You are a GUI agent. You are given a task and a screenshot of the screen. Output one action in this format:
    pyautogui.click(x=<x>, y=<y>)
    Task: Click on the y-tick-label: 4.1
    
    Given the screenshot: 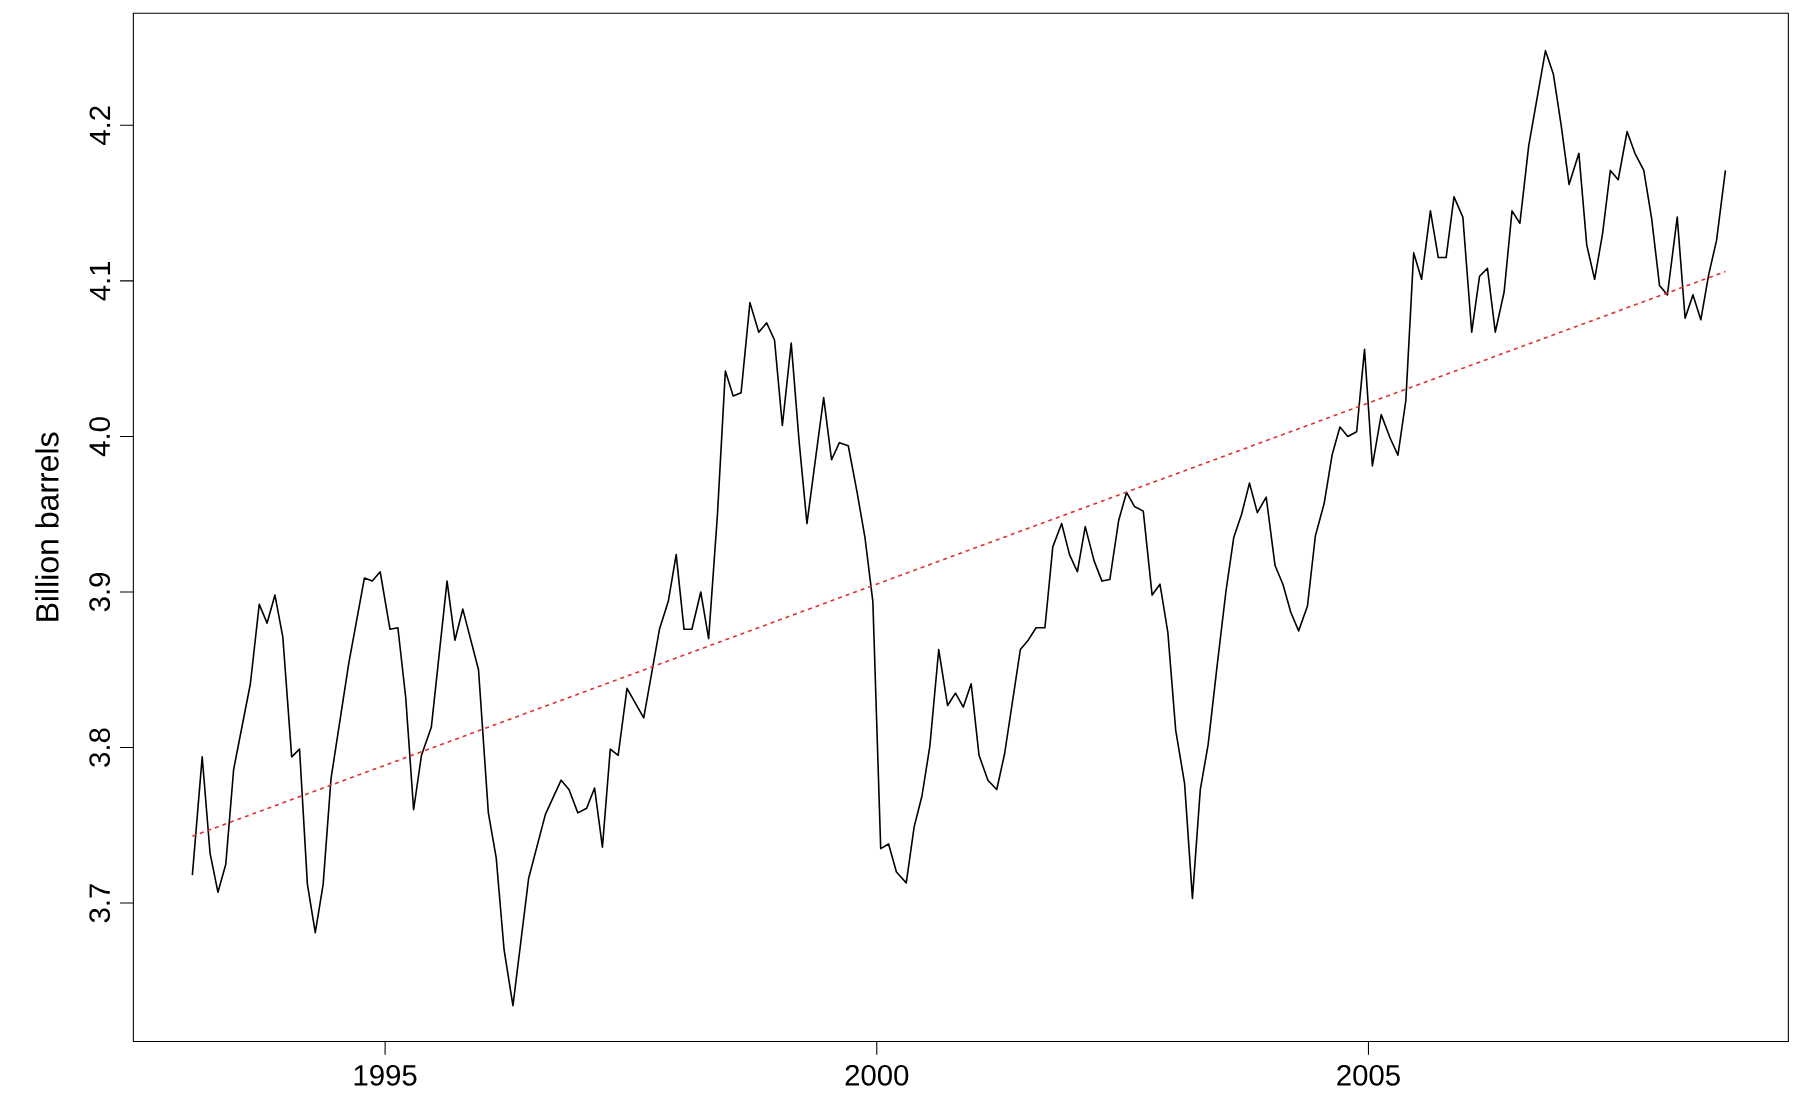 What is the action you would take?
    pyautogui.click(x=100, y=281)
    